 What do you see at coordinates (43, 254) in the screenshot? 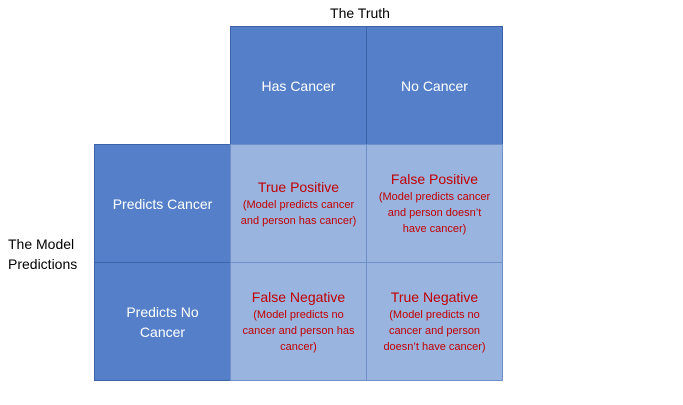
I see `model-predictions-axis-label: The Model Predictions` at bounding box center [43, 254].